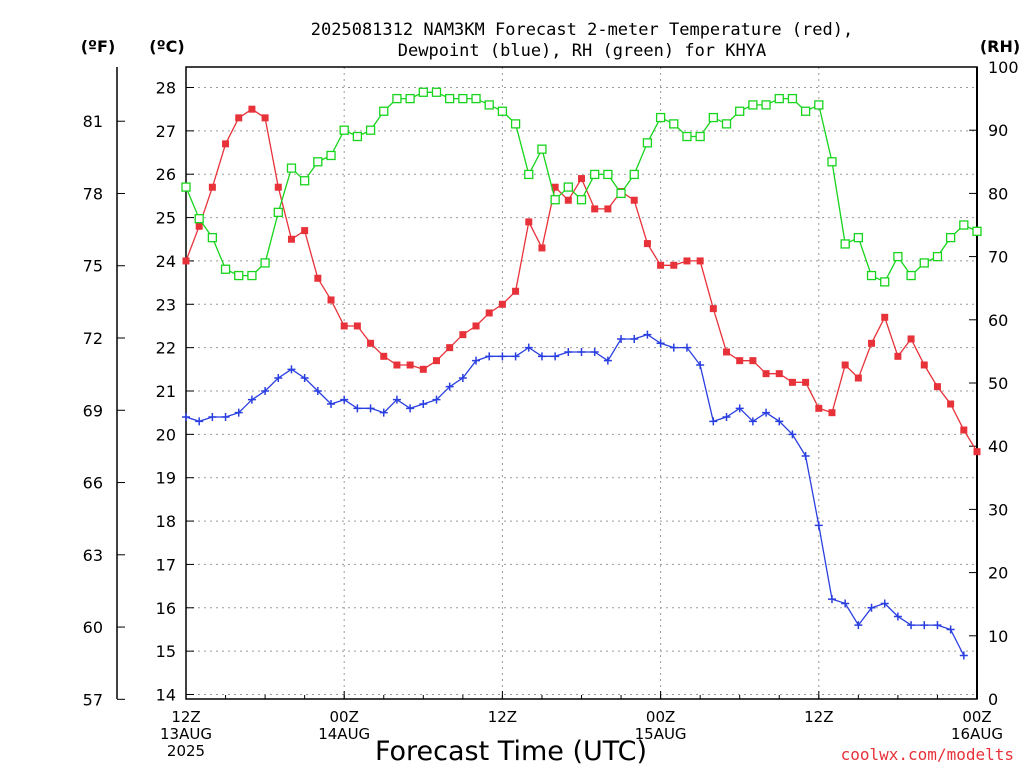  I want to click on rh-tick-label: 30, so click(998, 509).